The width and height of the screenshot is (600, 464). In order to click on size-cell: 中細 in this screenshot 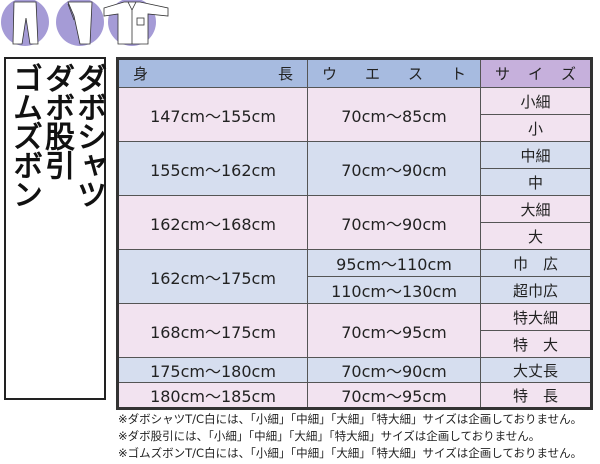, I will do `click(536, 155)`.